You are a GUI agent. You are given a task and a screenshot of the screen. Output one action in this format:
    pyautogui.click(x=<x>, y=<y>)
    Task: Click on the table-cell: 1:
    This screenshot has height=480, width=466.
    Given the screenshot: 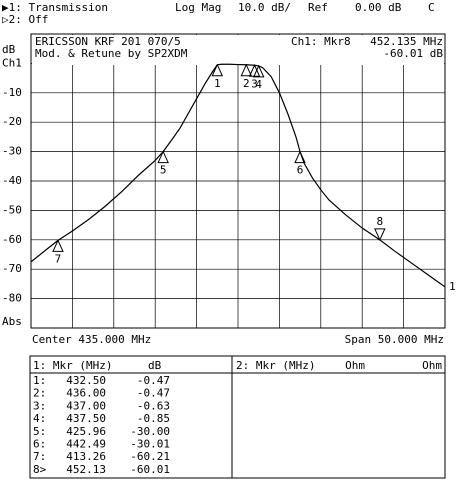 What is the action you would take?
    pyautogui.click(x=39, y=380)
    